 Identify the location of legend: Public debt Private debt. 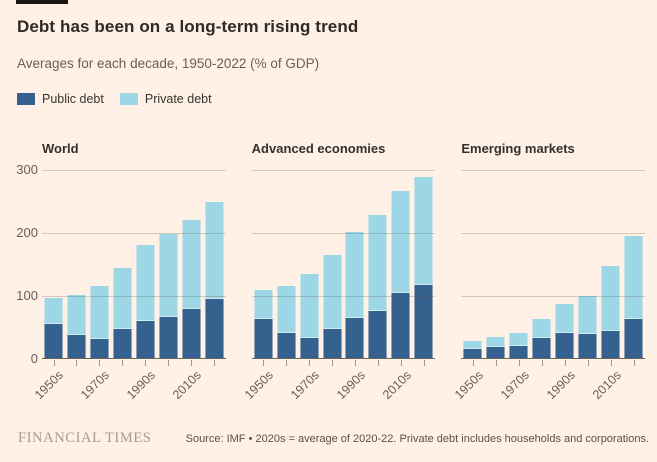
(122, 99).